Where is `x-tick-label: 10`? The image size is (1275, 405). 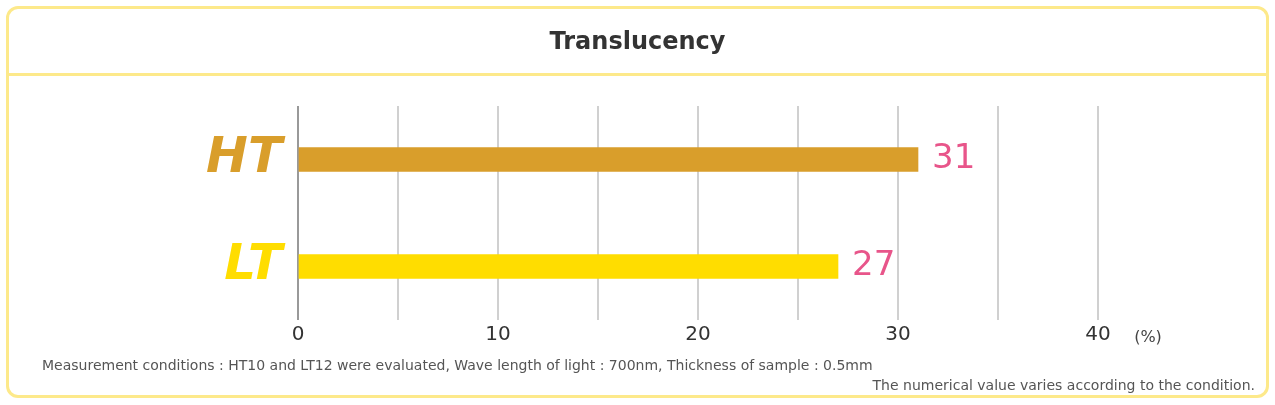
x-tick-label: 10 is located at coordinates (498, 333).